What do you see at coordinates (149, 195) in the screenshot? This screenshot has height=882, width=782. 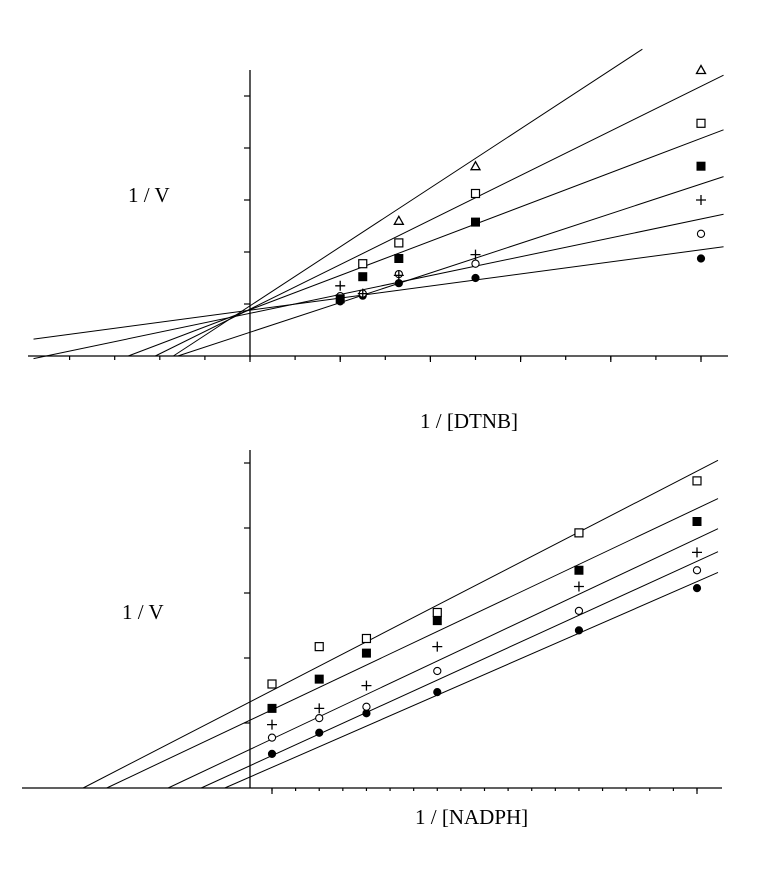 I see `dtnb-plot-ylabel: 1 / V` at bounding box center [149, 195].